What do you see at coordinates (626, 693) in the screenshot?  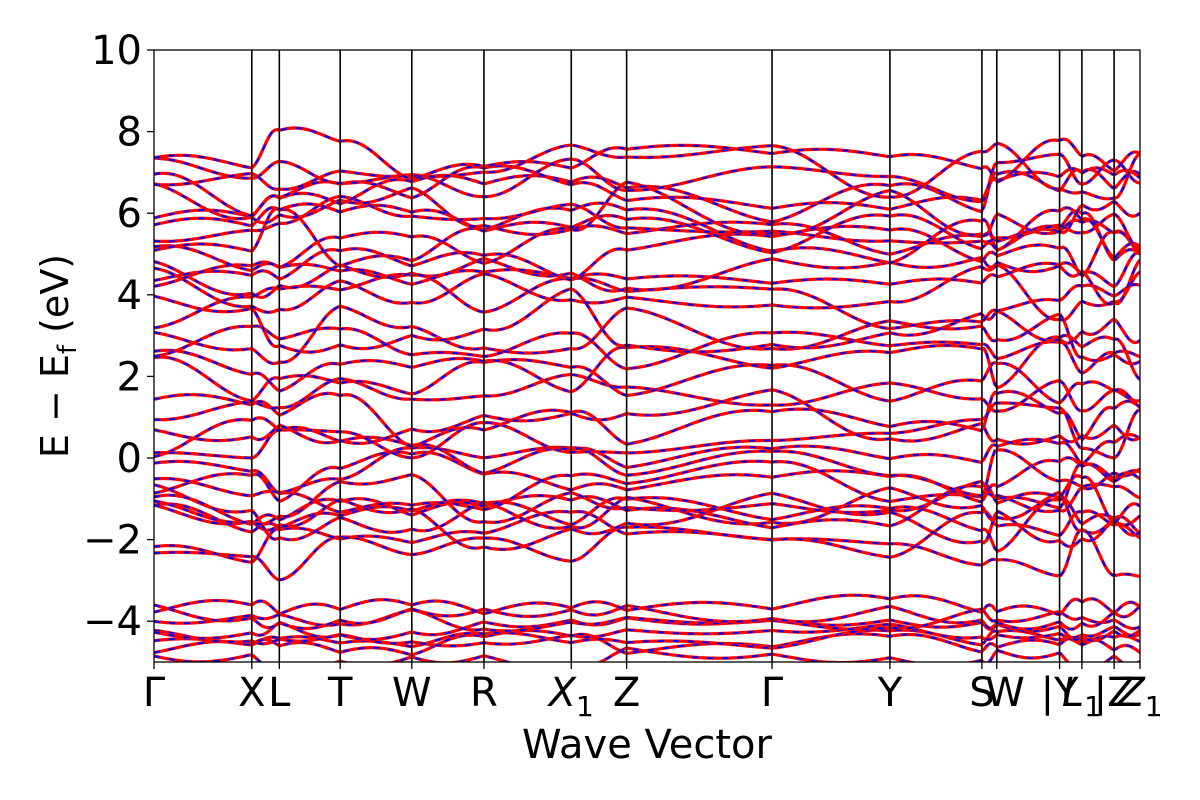 I see `x-tick-label: Z` at bounding box center [626, 693].